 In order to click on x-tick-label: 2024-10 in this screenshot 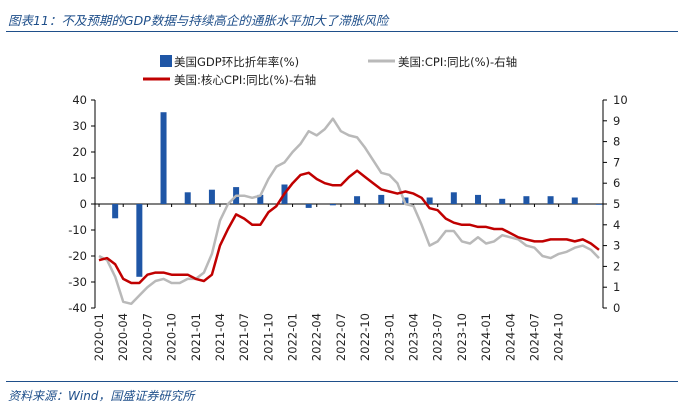, I will do `click(559, 337)`.